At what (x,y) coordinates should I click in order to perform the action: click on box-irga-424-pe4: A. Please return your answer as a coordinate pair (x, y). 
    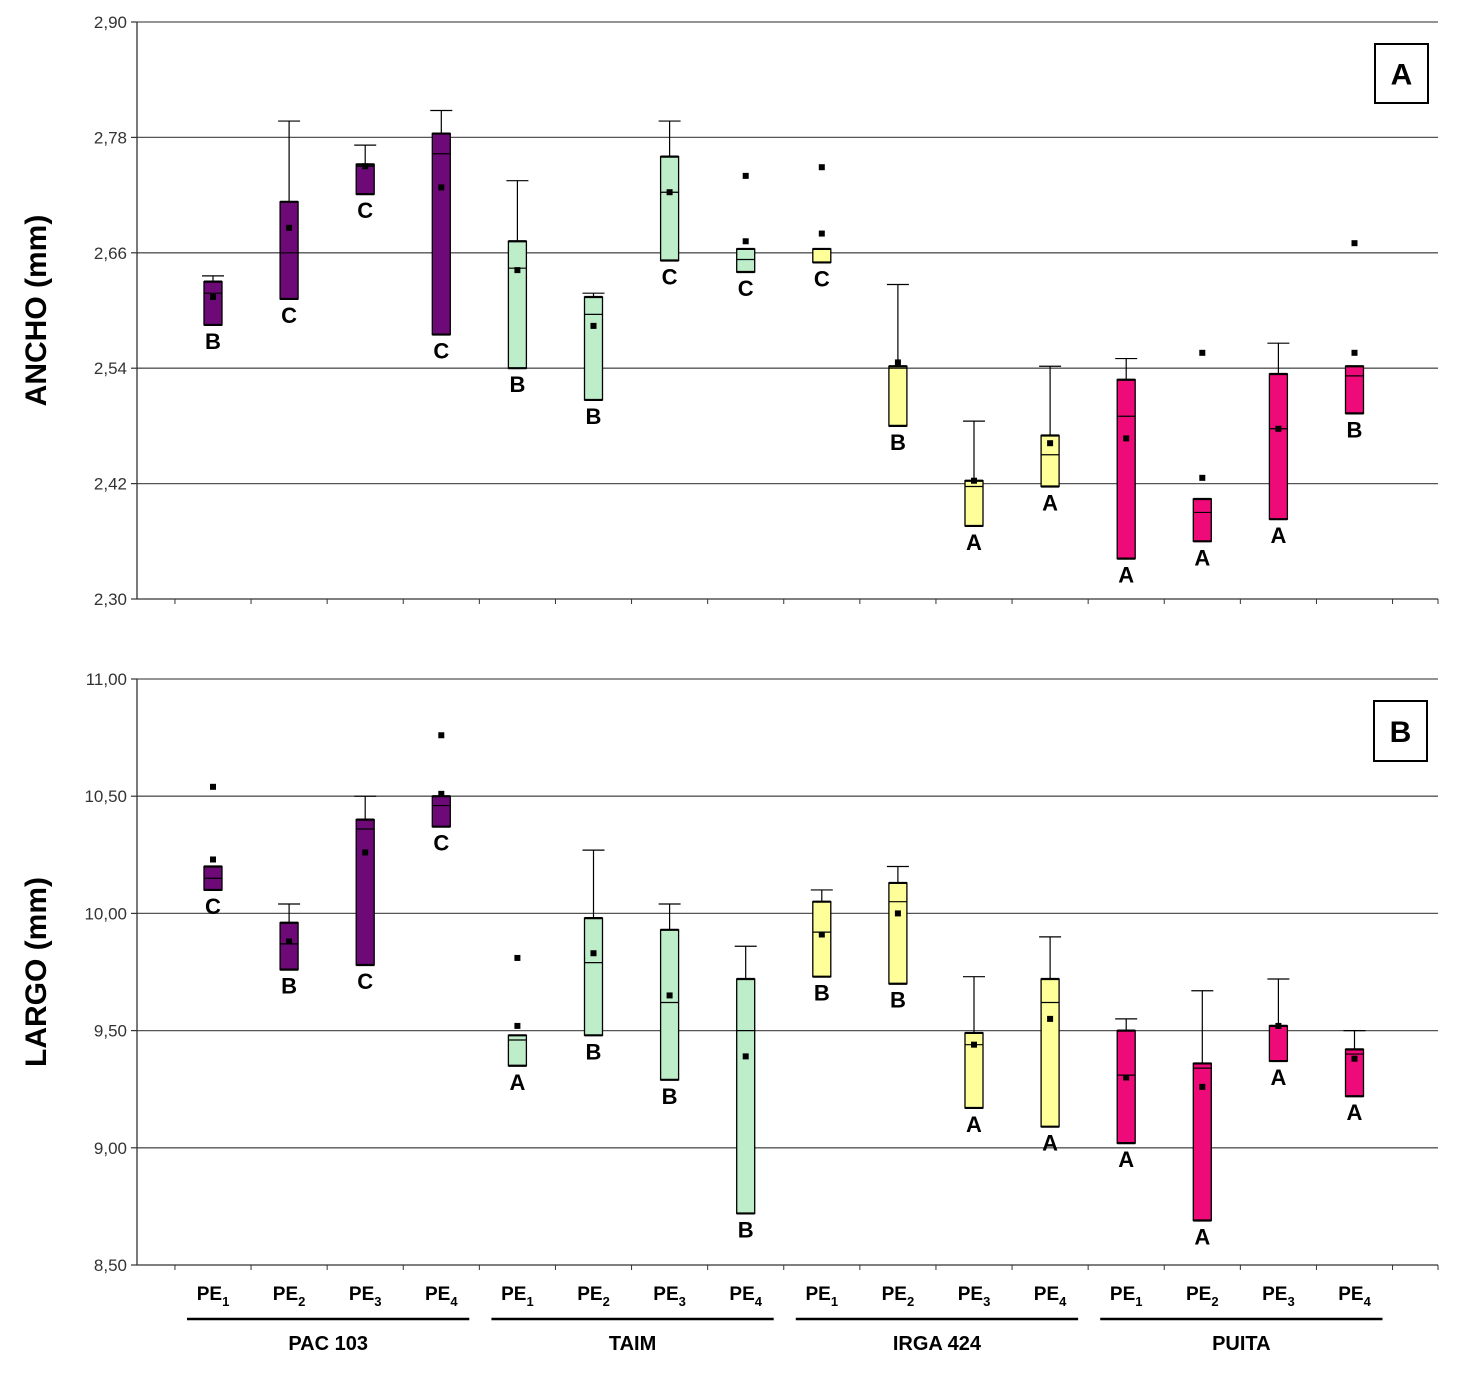
    Looking at the image, I should click on (1050, 1046).